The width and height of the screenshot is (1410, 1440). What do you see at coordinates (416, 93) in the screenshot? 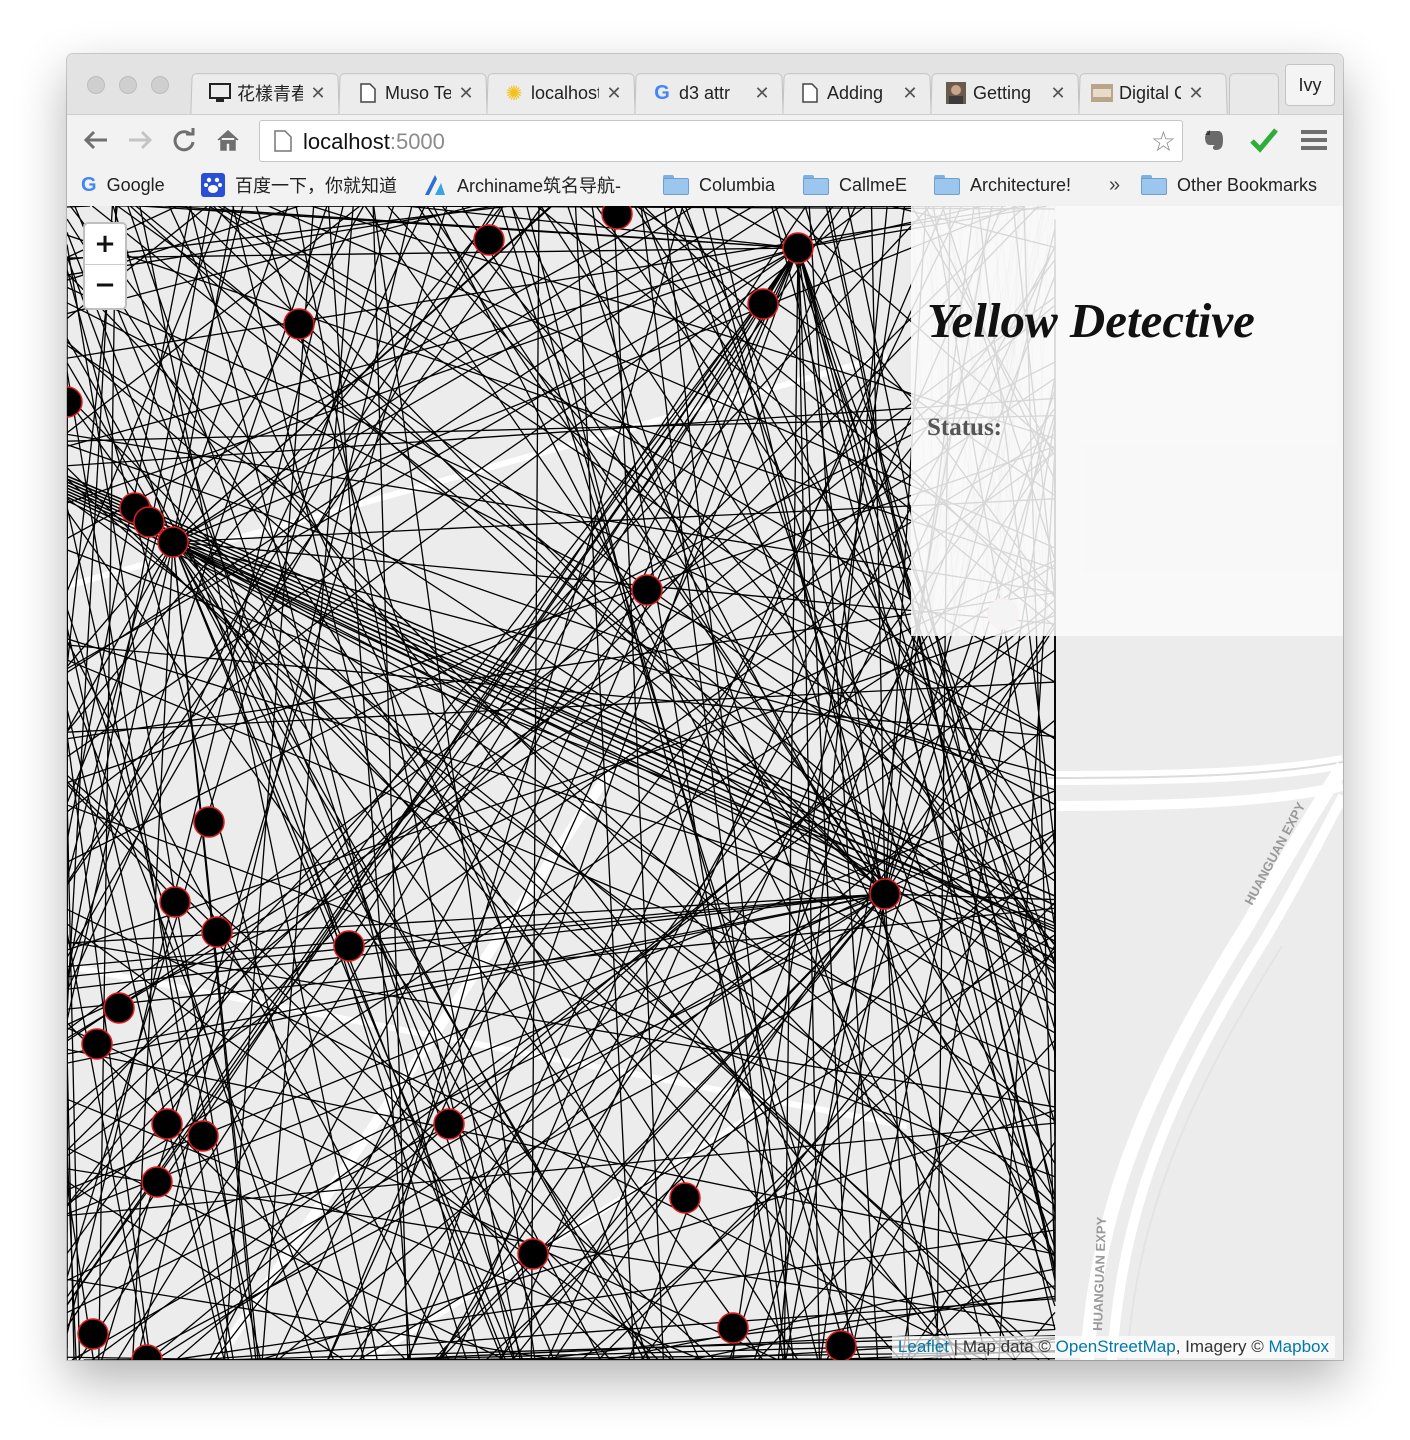
I see `tab-item: Muso Te ✕` at bounding box center [416, 93].